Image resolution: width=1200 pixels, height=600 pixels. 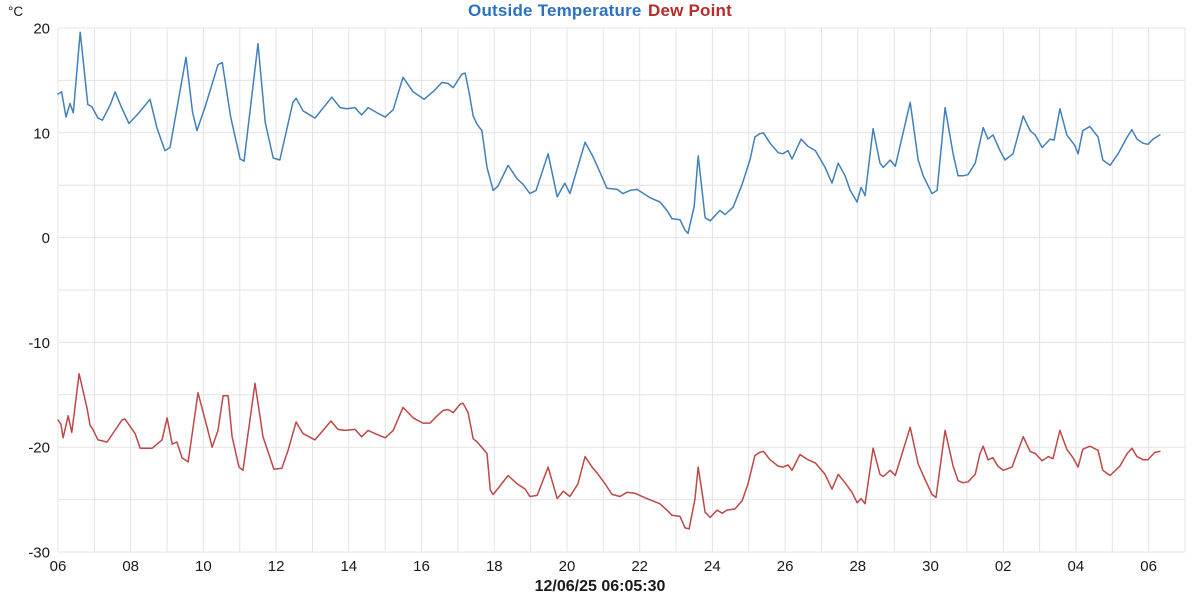 What do you see at coordinates (41, 133) in the screenshot?
I see `y-axis-tick-label: 10` at bounding box center [41, 133].